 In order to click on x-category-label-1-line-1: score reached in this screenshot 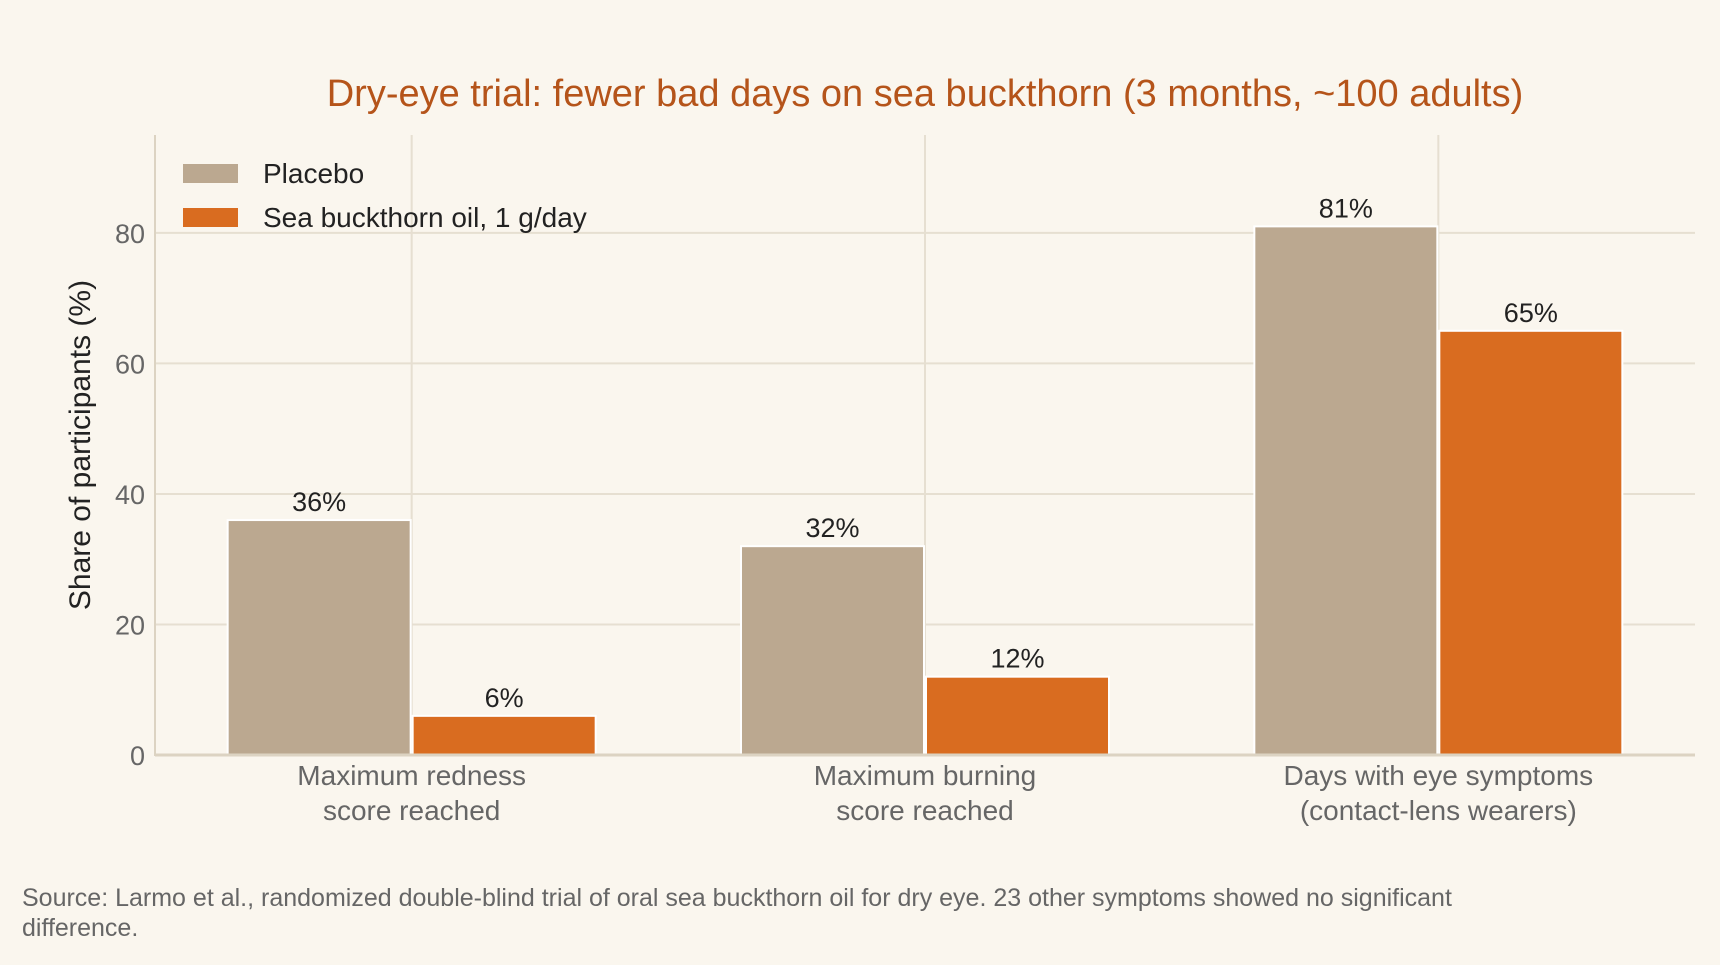, I will do `click(924, 810)`.